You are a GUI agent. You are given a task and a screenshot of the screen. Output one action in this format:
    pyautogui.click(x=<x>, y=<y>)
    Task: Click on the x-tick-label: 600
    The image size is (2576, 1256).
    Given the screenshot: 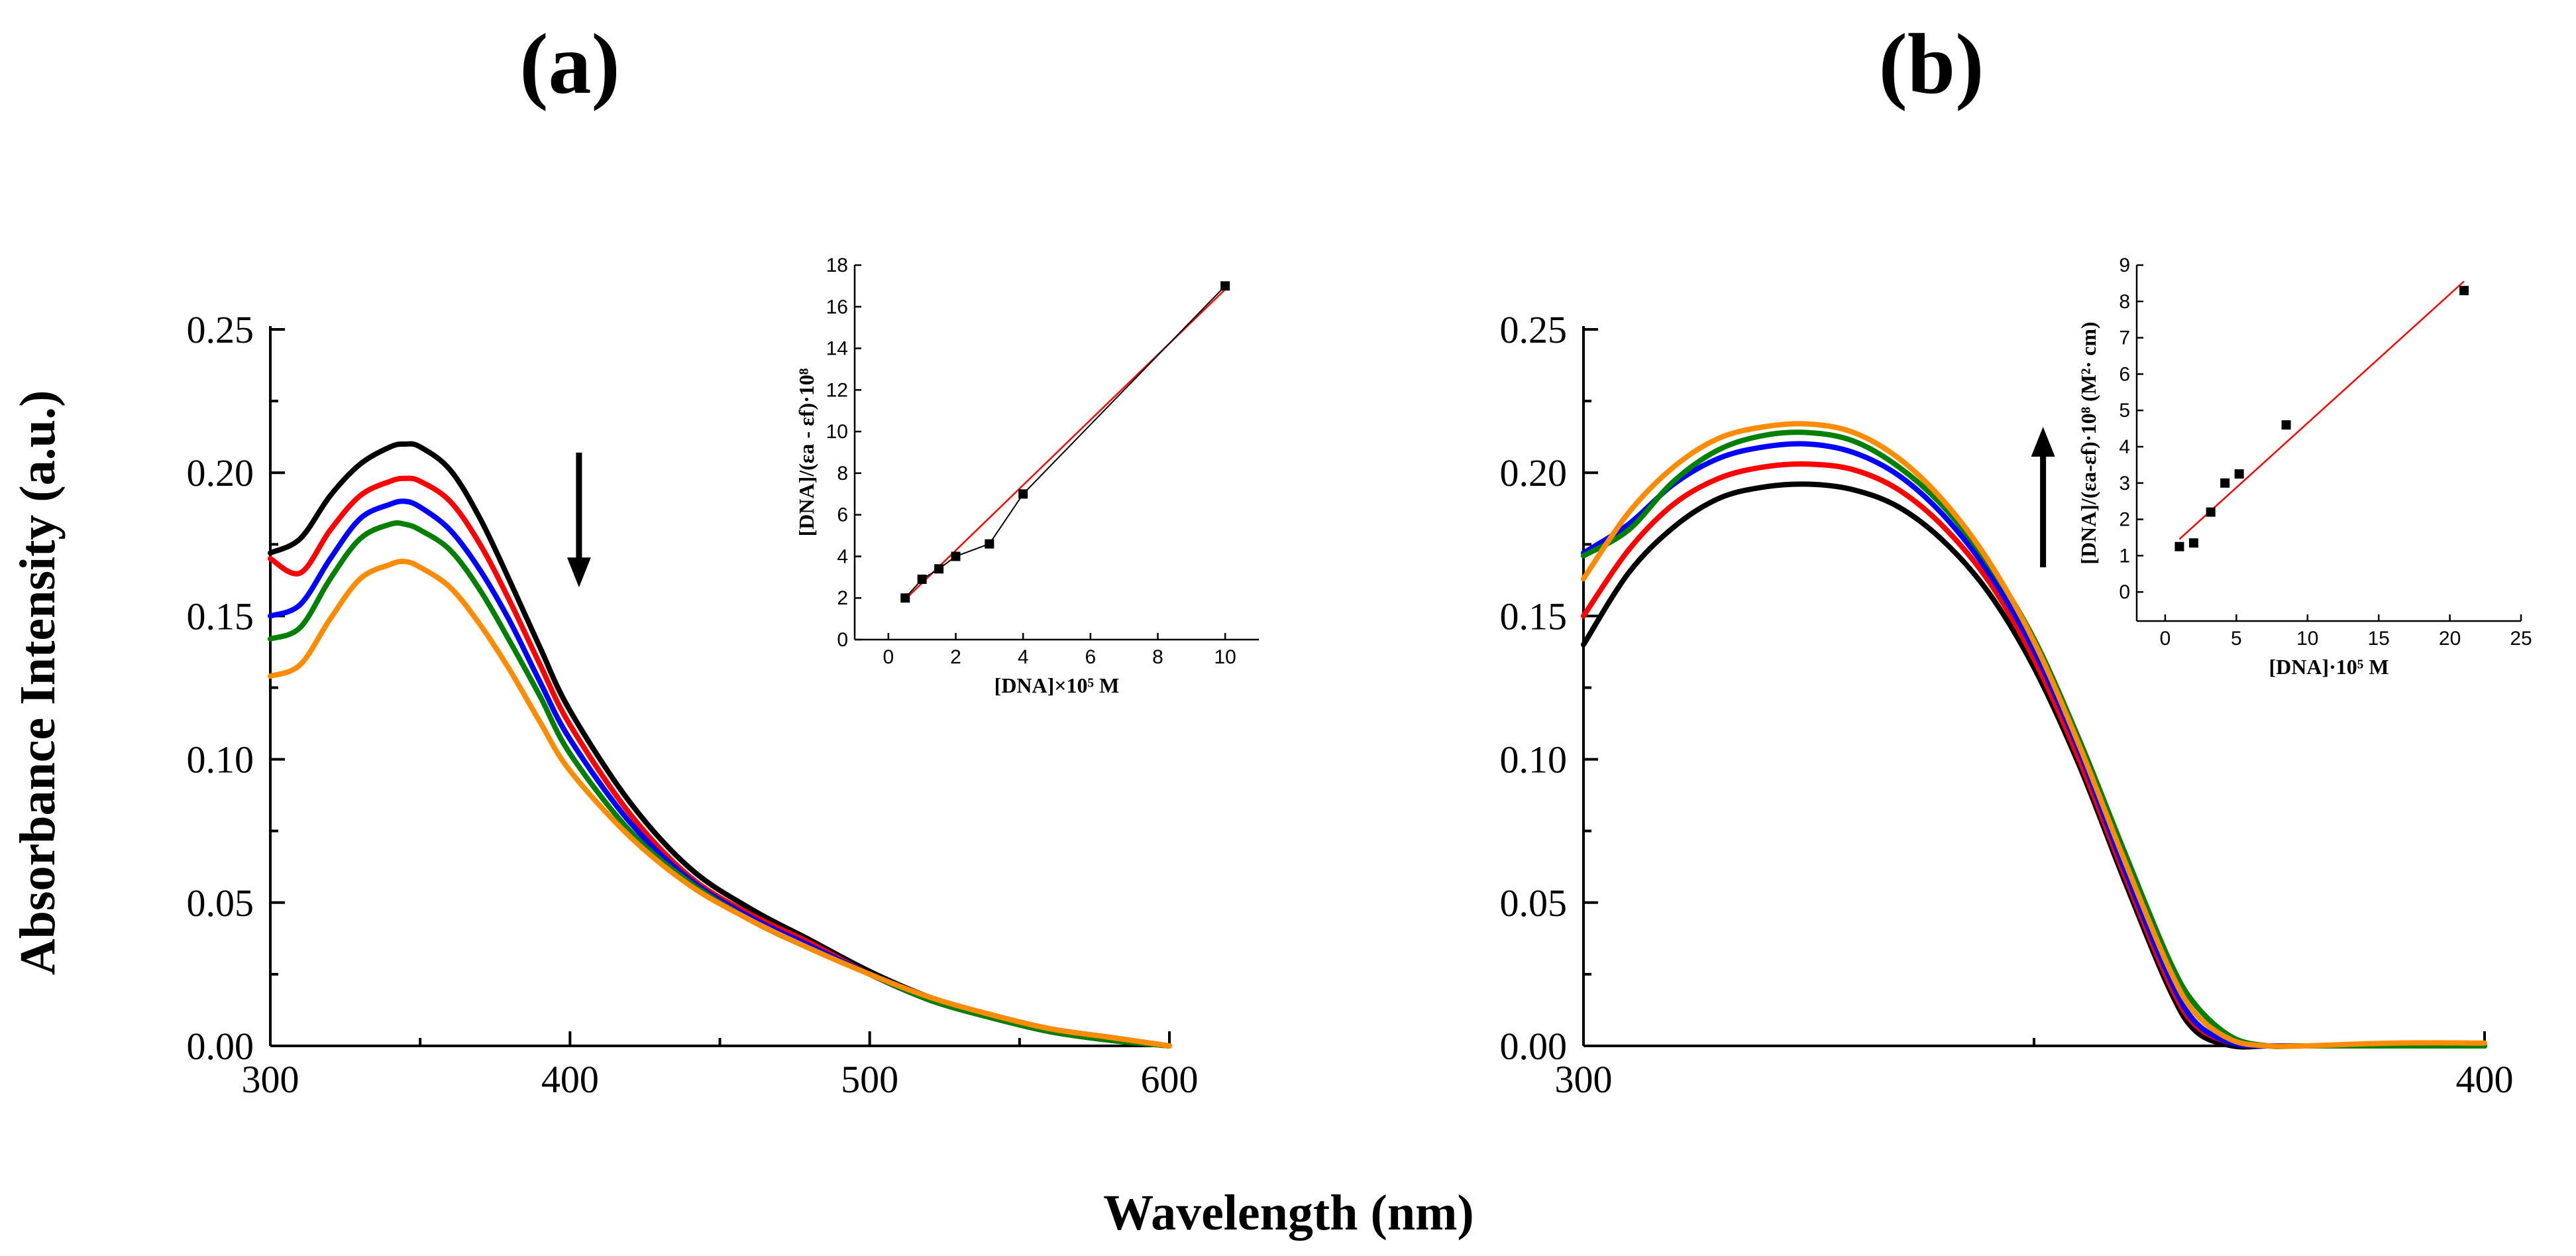 What is the action you would take?
    pyautogui.click(x=1170, y=1079)
    